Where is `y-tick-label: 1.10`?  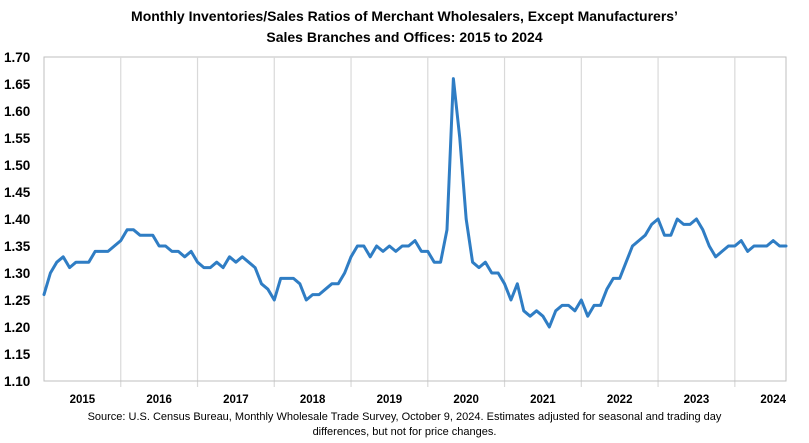
y-tick-label: 1.10 is located at coordinates (17, 381).